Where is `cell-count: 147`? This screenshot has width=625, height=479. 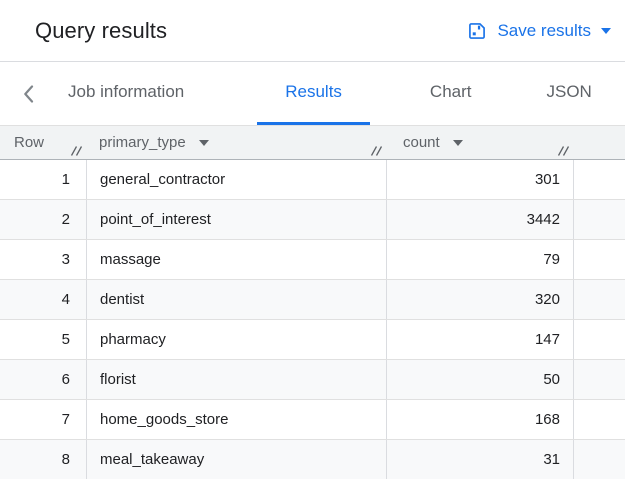
cell-count: 147 is located at coordinates (479, 339).